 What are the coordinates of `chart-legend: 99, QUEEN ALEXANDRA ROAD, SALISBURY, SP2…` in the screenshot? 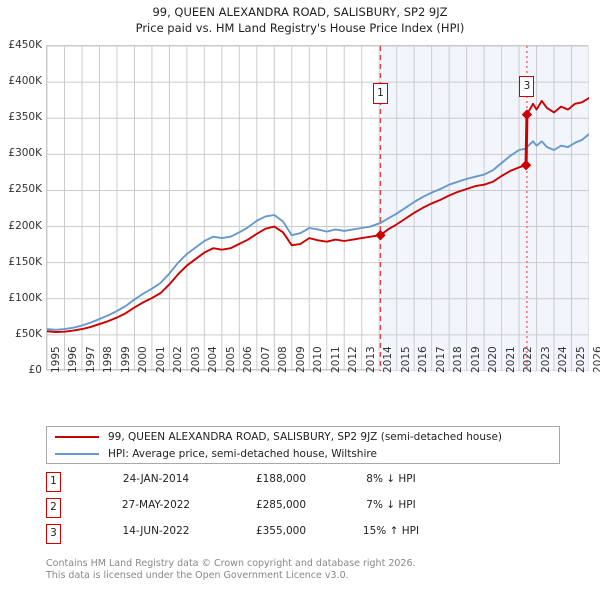 It's located at (303, 445).